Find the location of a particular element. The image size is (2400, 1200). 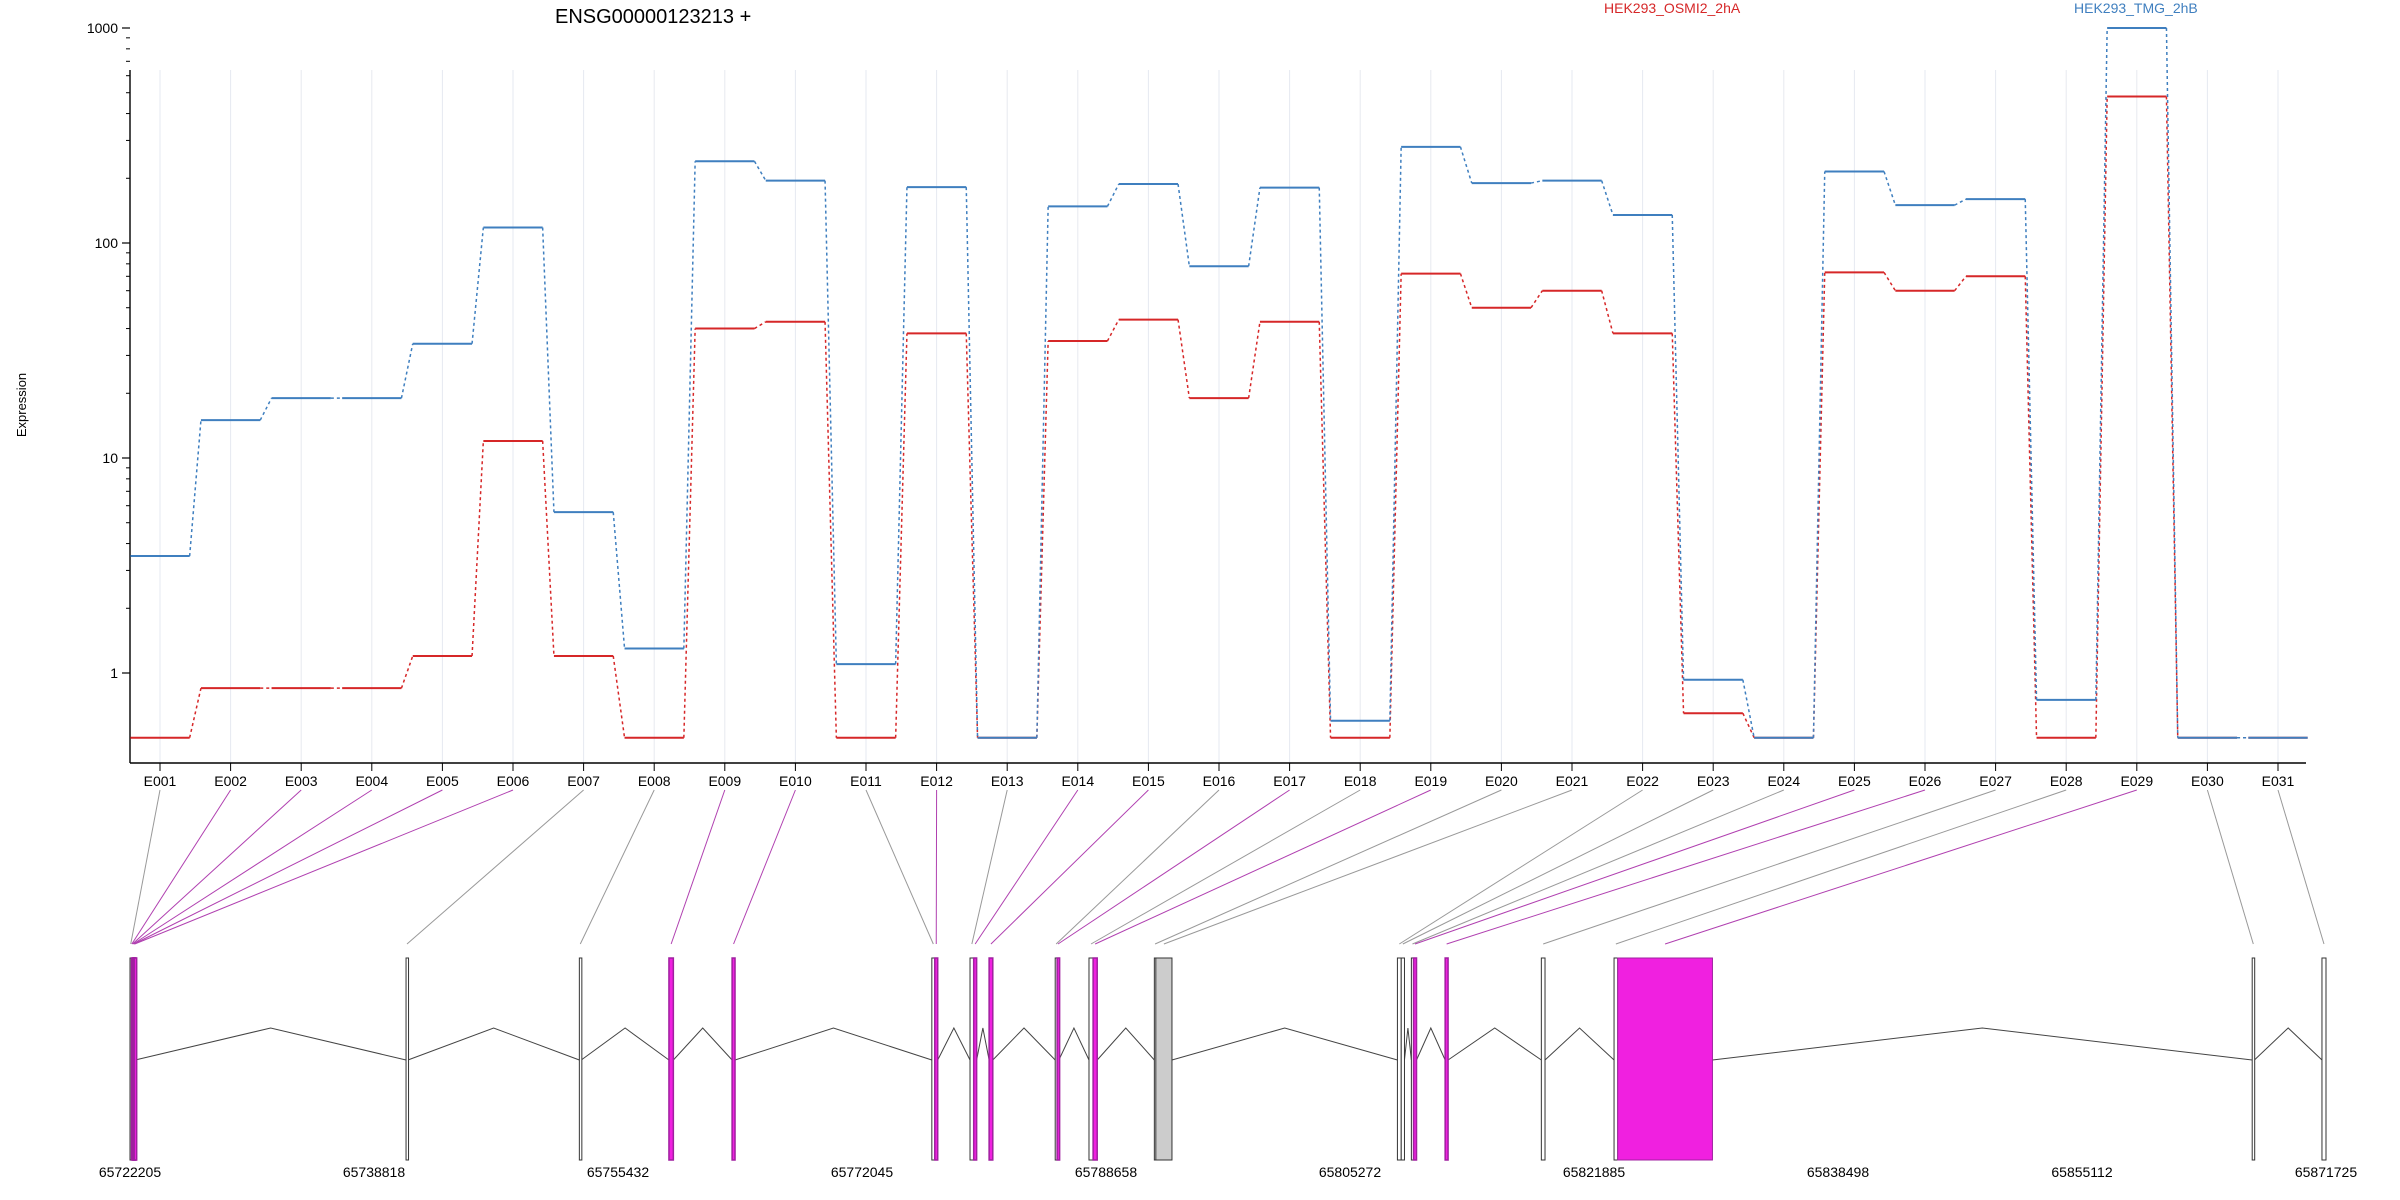

x-tick-label: E008 is located at coordinates (654, 781).